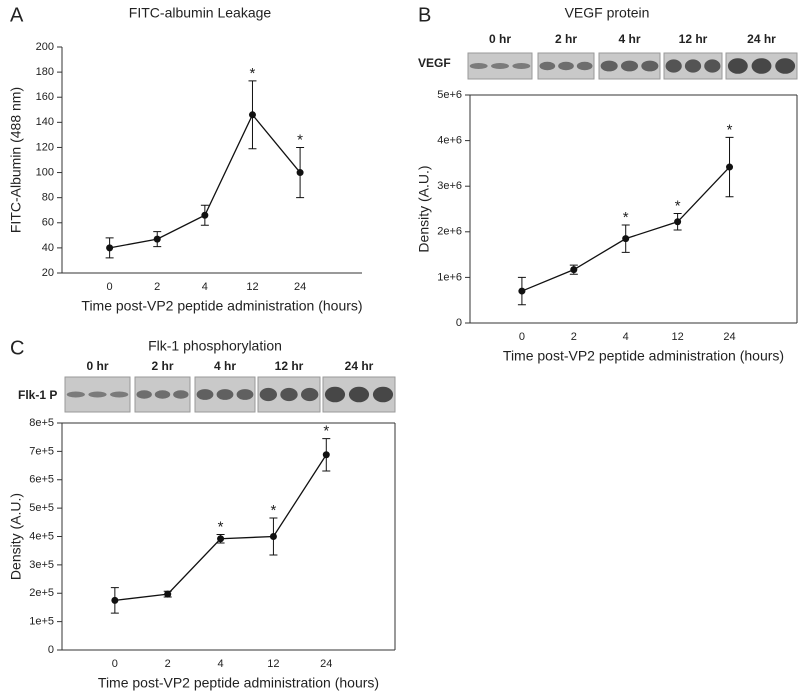 The height and width of the screenshot is (699, 800). What do you see at coordinates (45, 47) in the screenshot?
I see `y-tick-label: 200` at bounding box center [45, 47].